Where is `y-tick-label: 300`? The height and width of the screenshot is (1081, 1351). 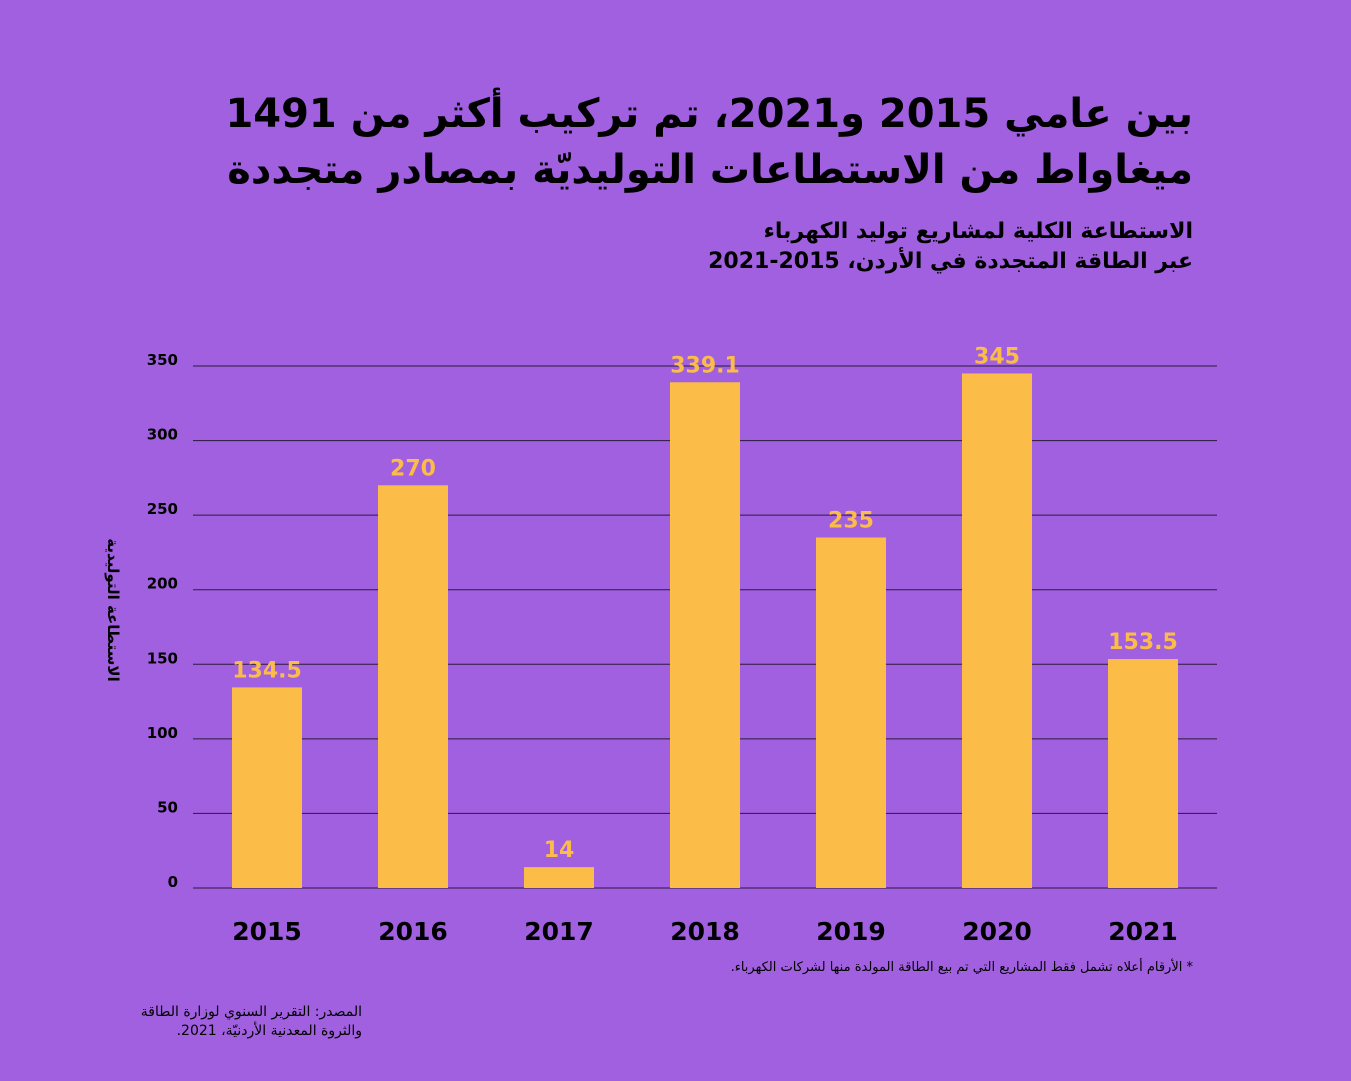
y-tick-label: 300 is located at coordinates (162, 435).